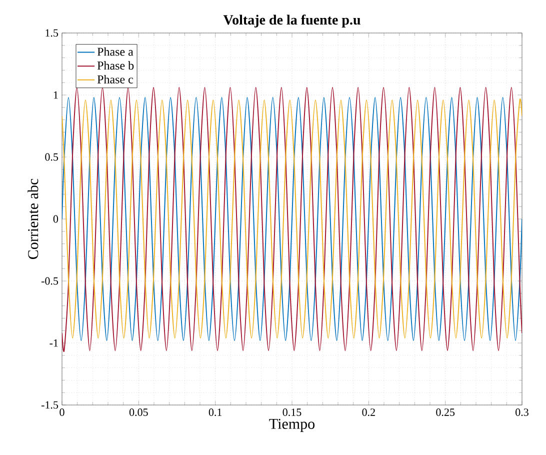 This screenshot has height=455, width=546. I want to click on x-tick-label: 0.25, so click(445, 412).